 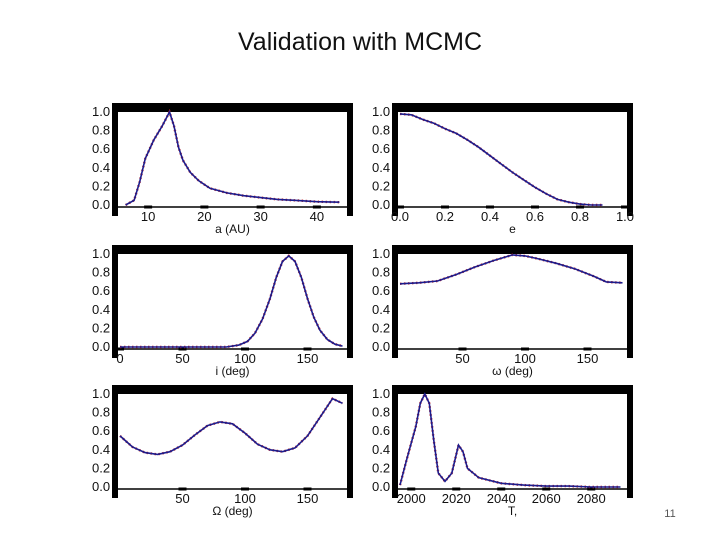 I want to click on panel-i: 1.0 0.8 0.6 0.4 0.2 0.0 0 50 100 150 i (deg), so click(x=222, y=311).